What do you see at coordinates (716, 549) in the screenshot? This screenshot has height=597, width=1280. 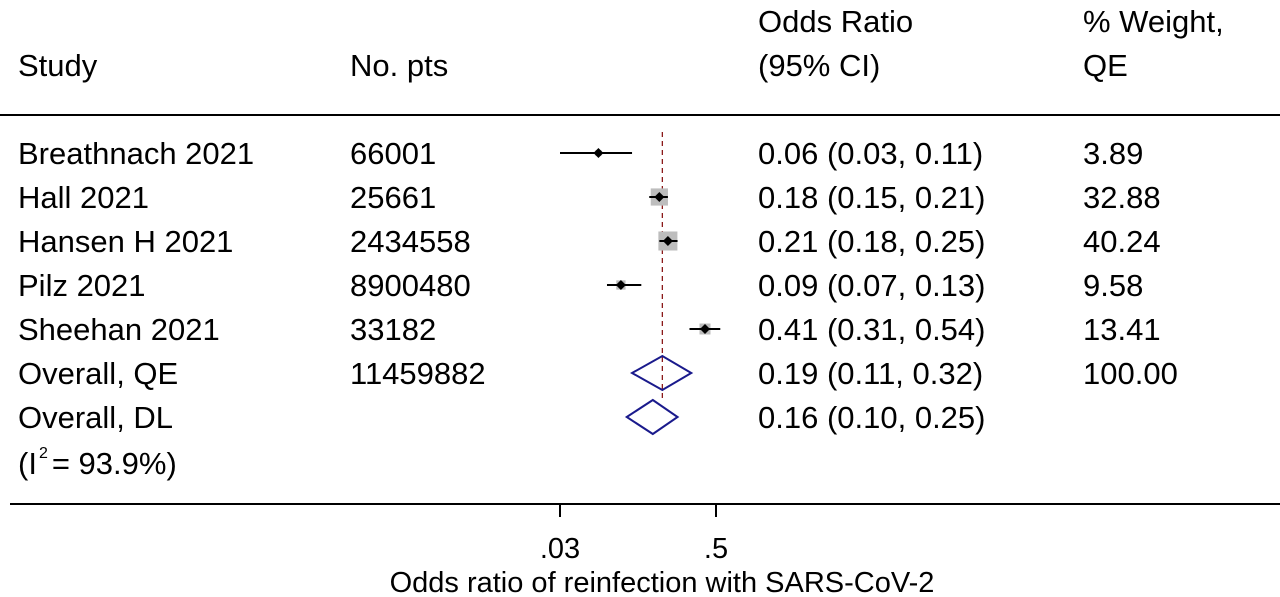 I see `x-tick-label: .5` at bounding box center [716, 549].